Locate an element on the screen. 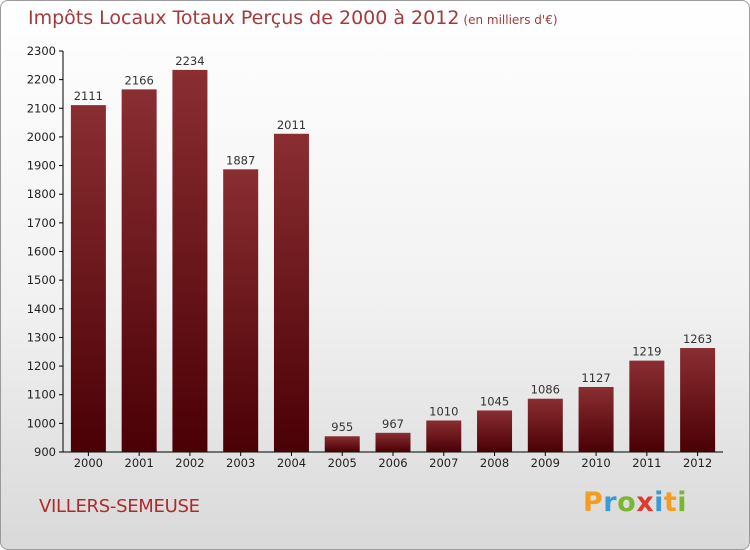  bar-2005 is located at coordinates (342, 444).